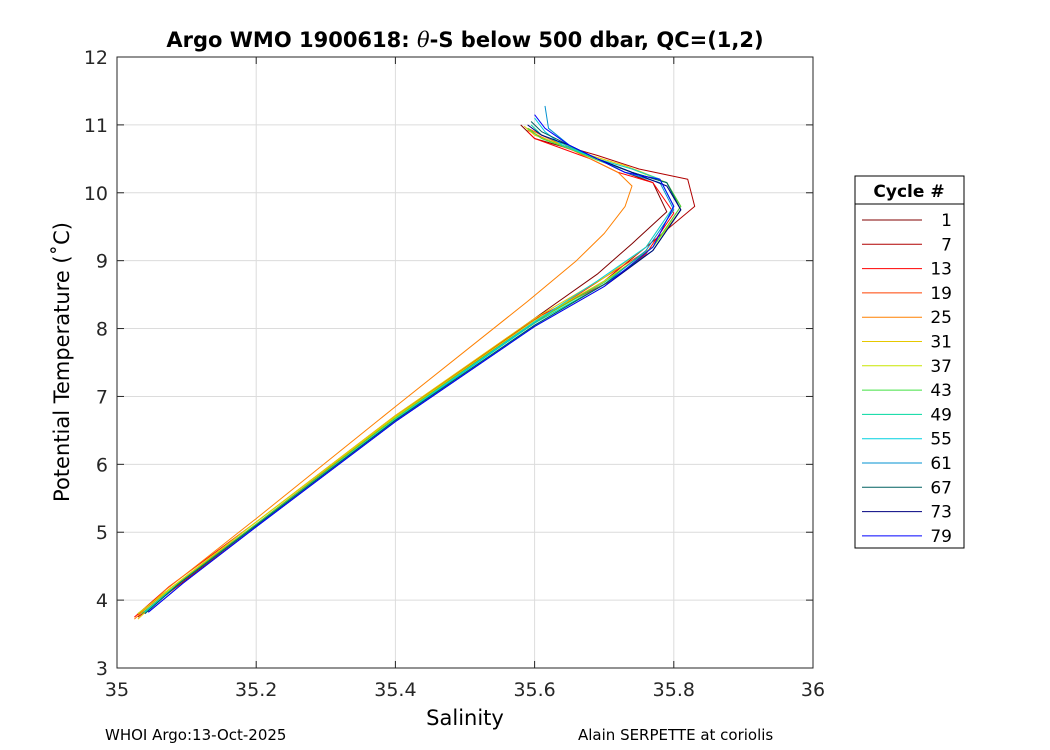 The width and height of the screenshot is (1050, 750). What do you see at coordinates (102, 397) in the screenshot?
I see `y-tick-label: 7` at bounding box center [102, 397].